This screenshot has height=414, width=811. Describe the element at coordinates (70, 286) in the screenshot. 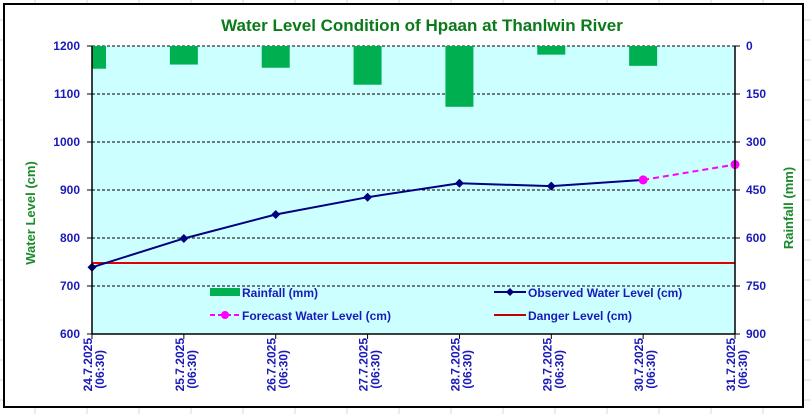

I see `y-tick-label: 700` at that location.